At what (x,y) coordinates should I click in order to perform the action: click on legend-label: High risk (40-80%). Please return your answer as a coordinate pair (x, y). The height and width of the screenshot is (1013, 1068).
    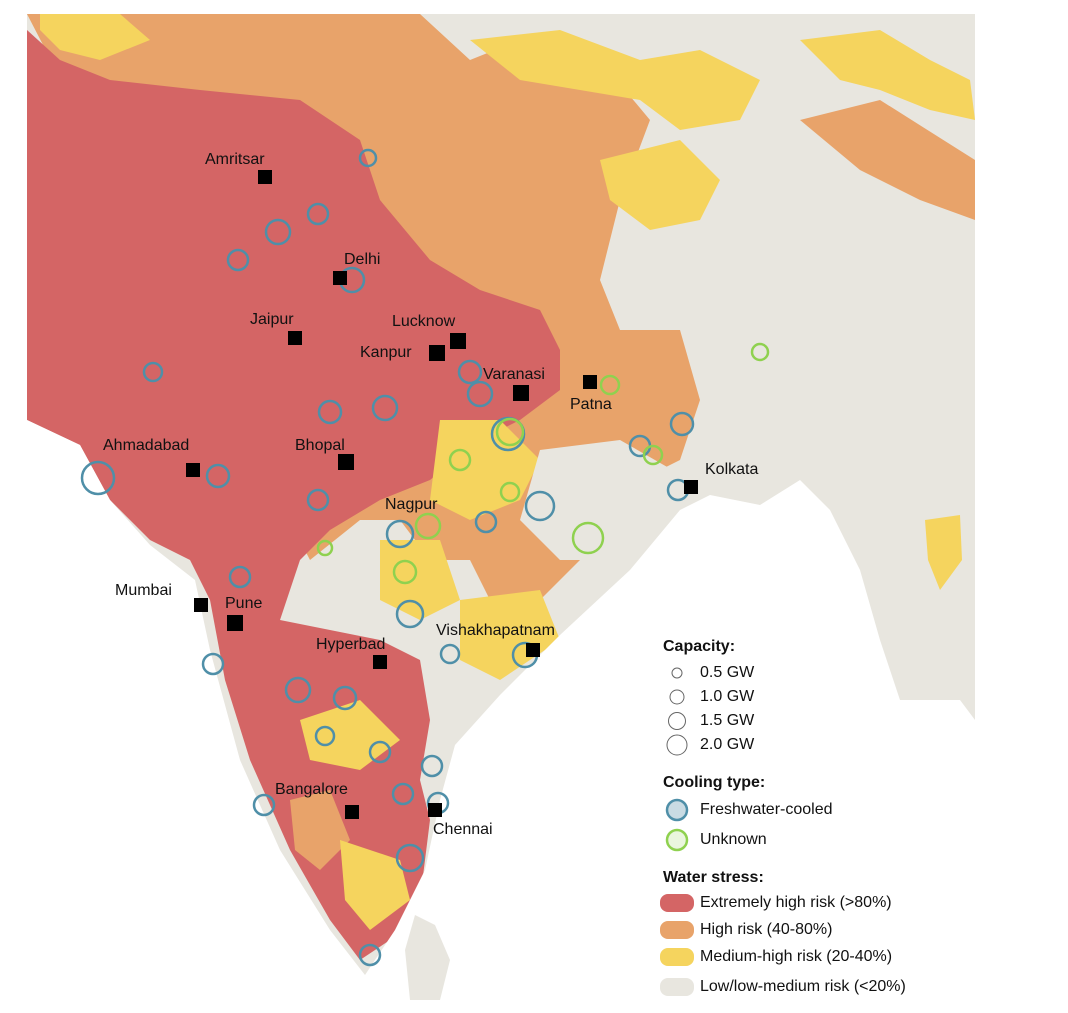
    Looking at the image, I should click on (766, 929).